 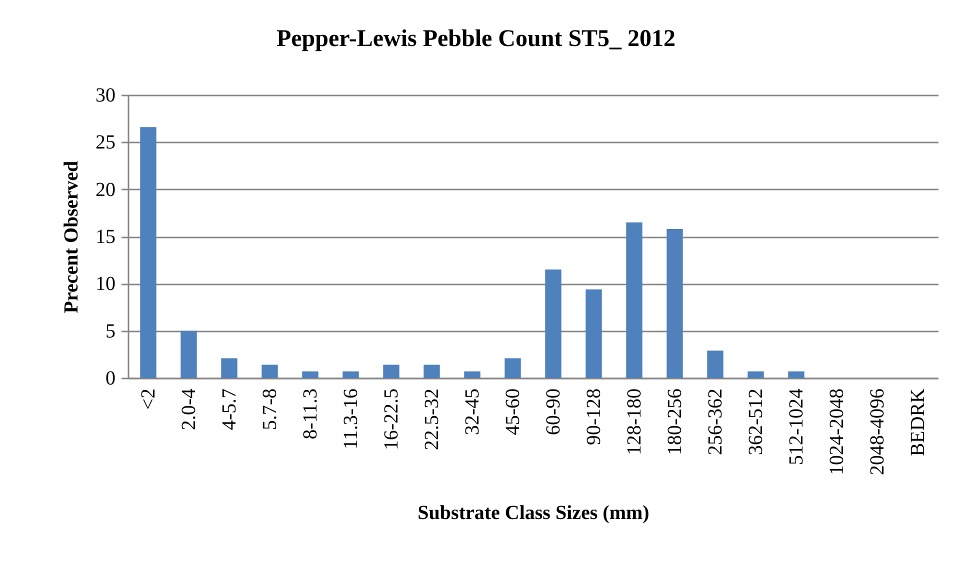 I want to click on y-axis-title: Precent Observed, so click(x=71, y=237).